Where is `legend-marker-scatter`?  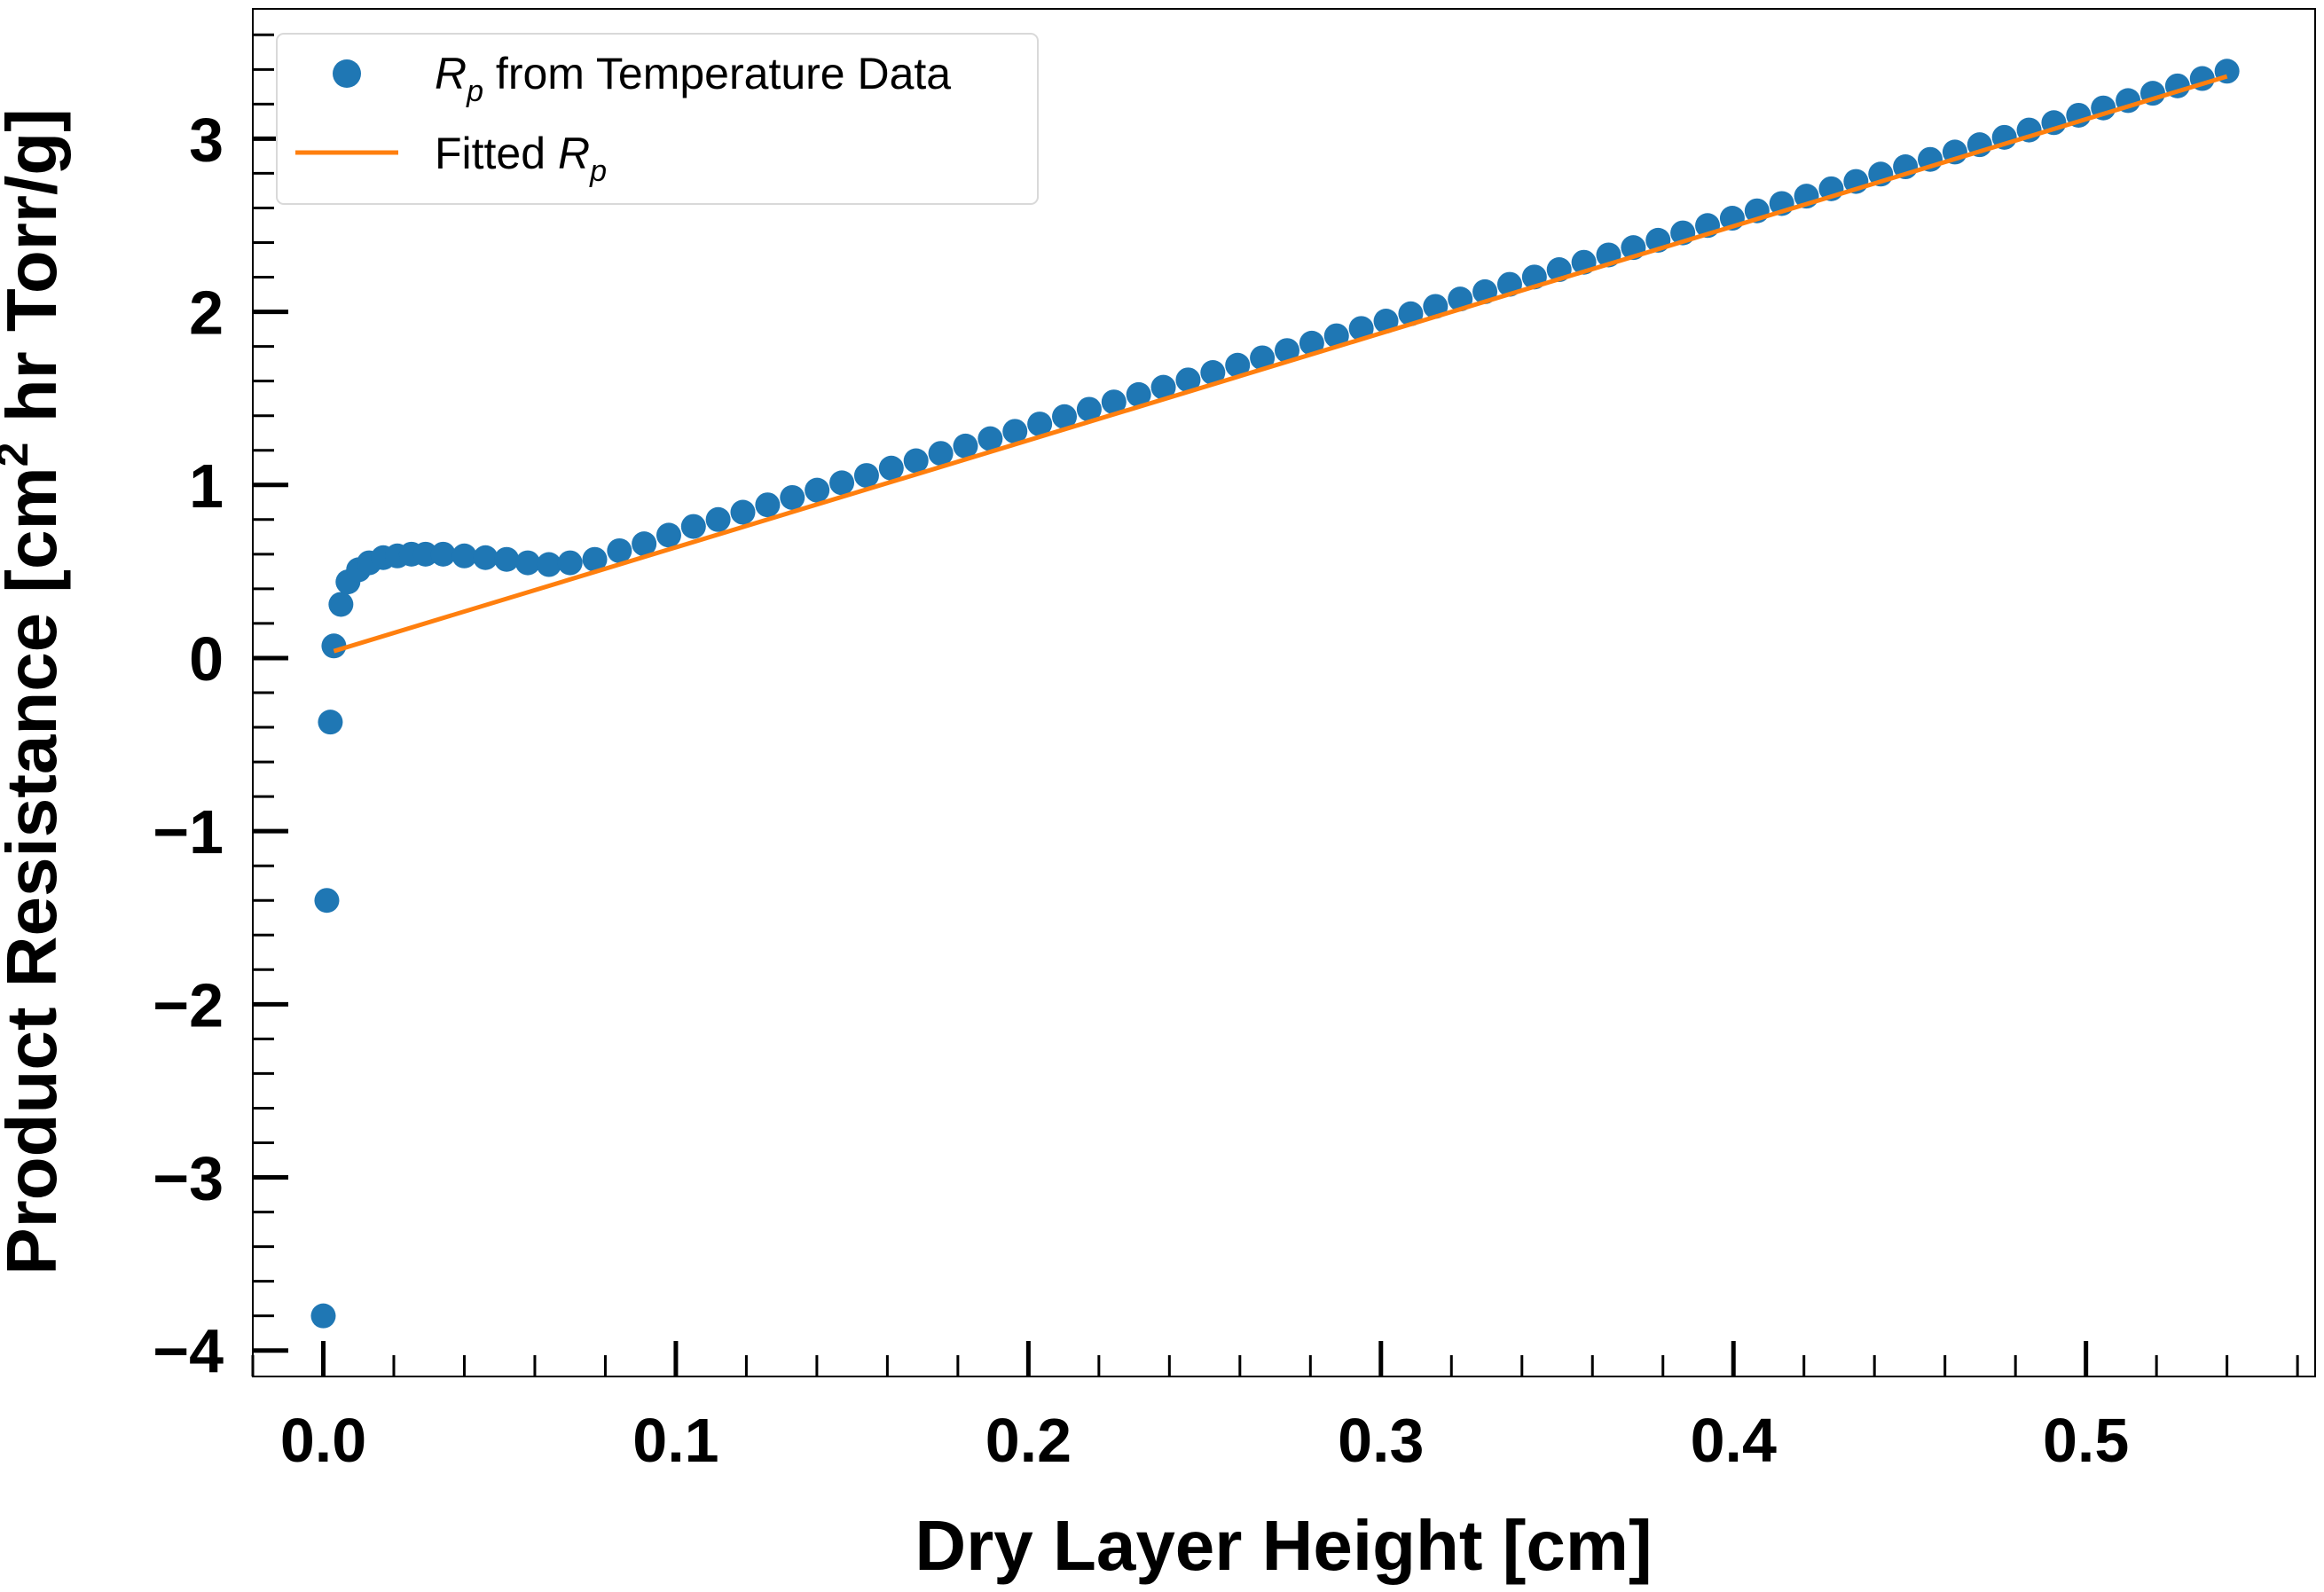 legend-marker-scatter is located at coordinates (347, 73).